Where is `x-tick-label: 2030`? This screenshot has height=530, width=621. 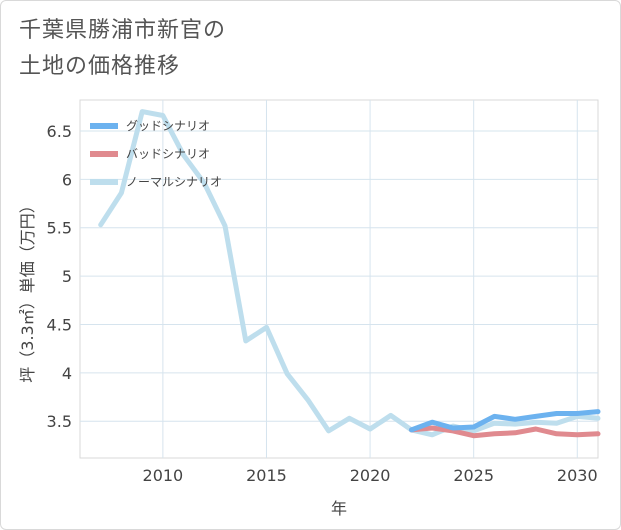 x-tick-label: 2030 is located at coordinates (577, 475).